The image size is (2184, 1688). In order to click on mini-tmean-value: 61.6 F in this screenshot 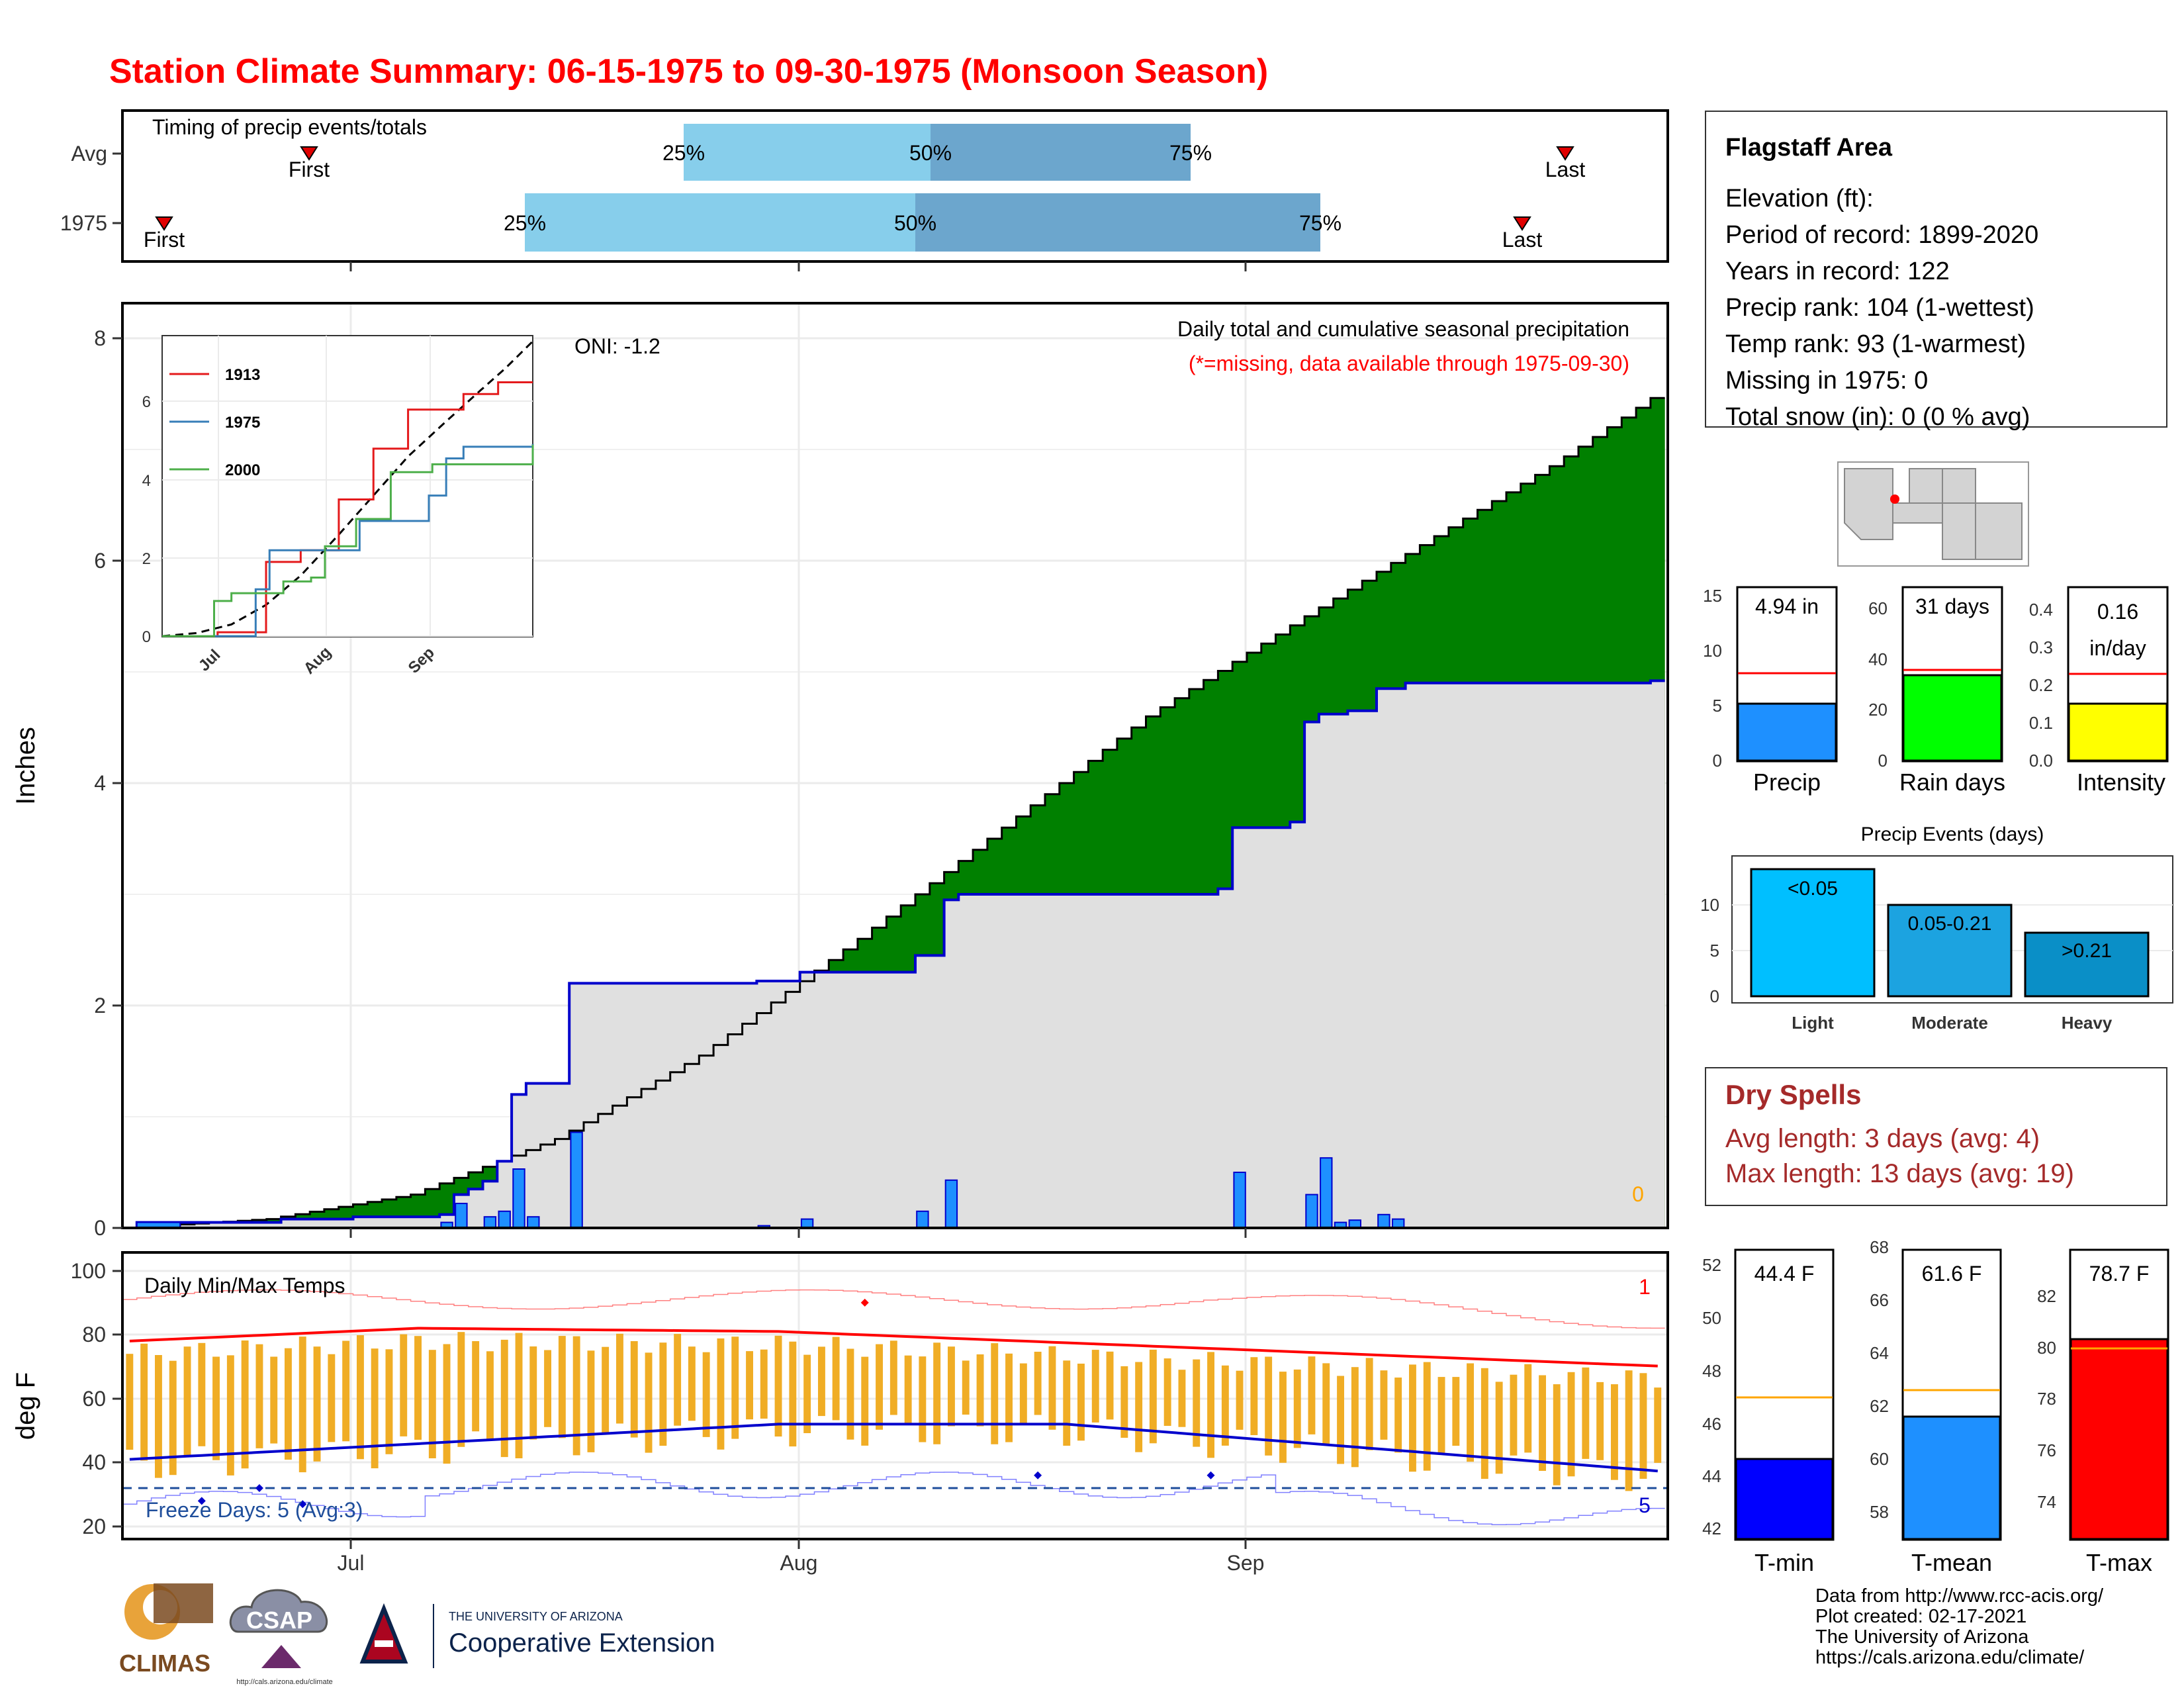, I will do `click(1952, 1274)`.